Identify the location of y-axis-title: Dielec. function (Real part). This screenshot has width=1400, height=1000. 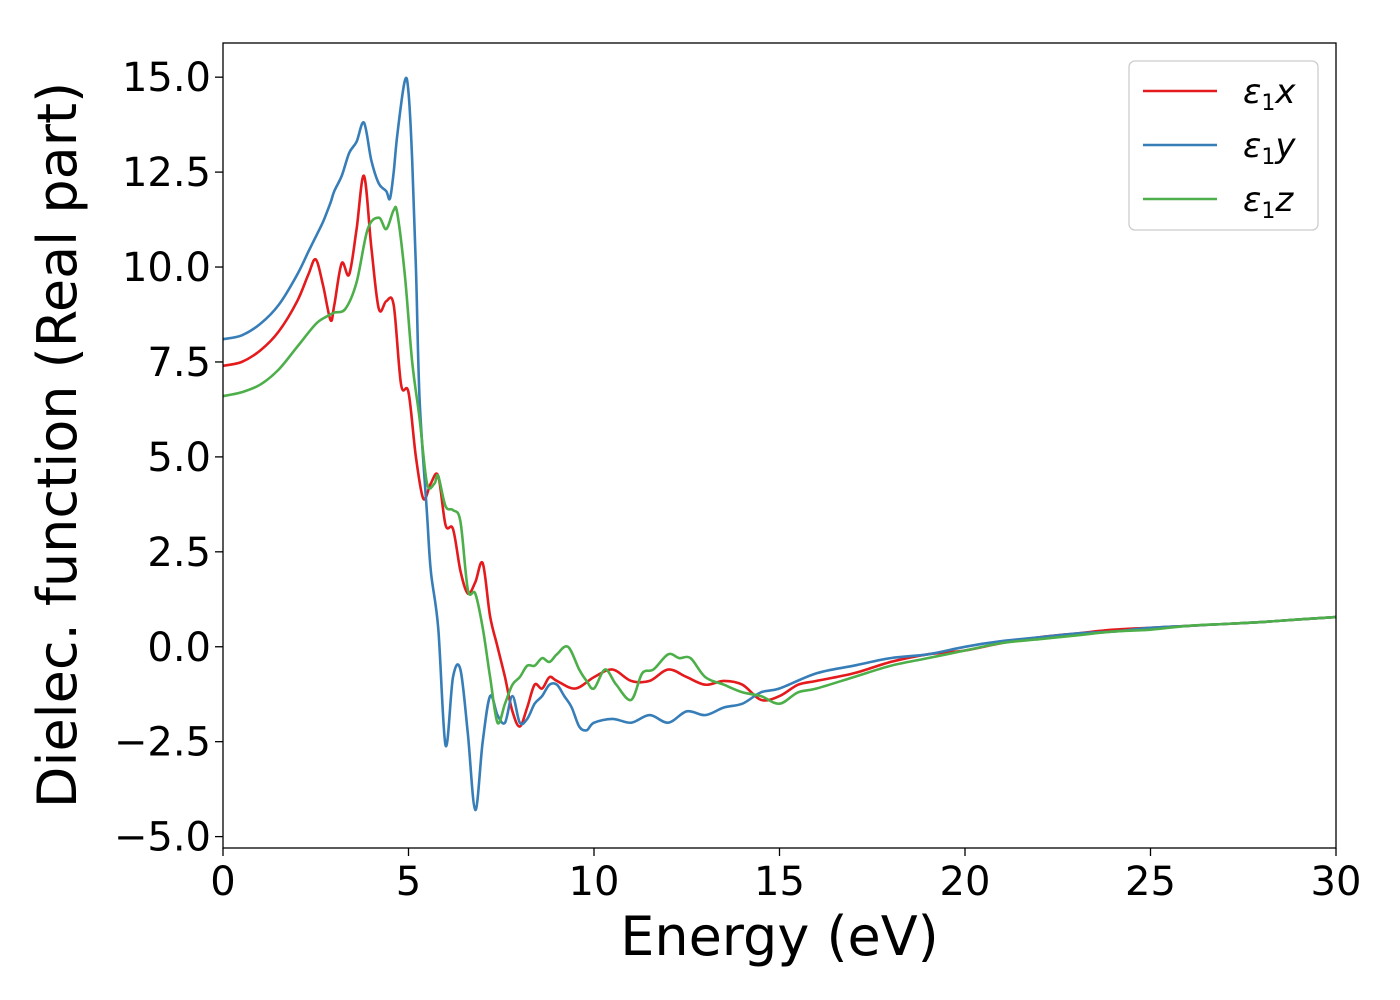
(57, 445).